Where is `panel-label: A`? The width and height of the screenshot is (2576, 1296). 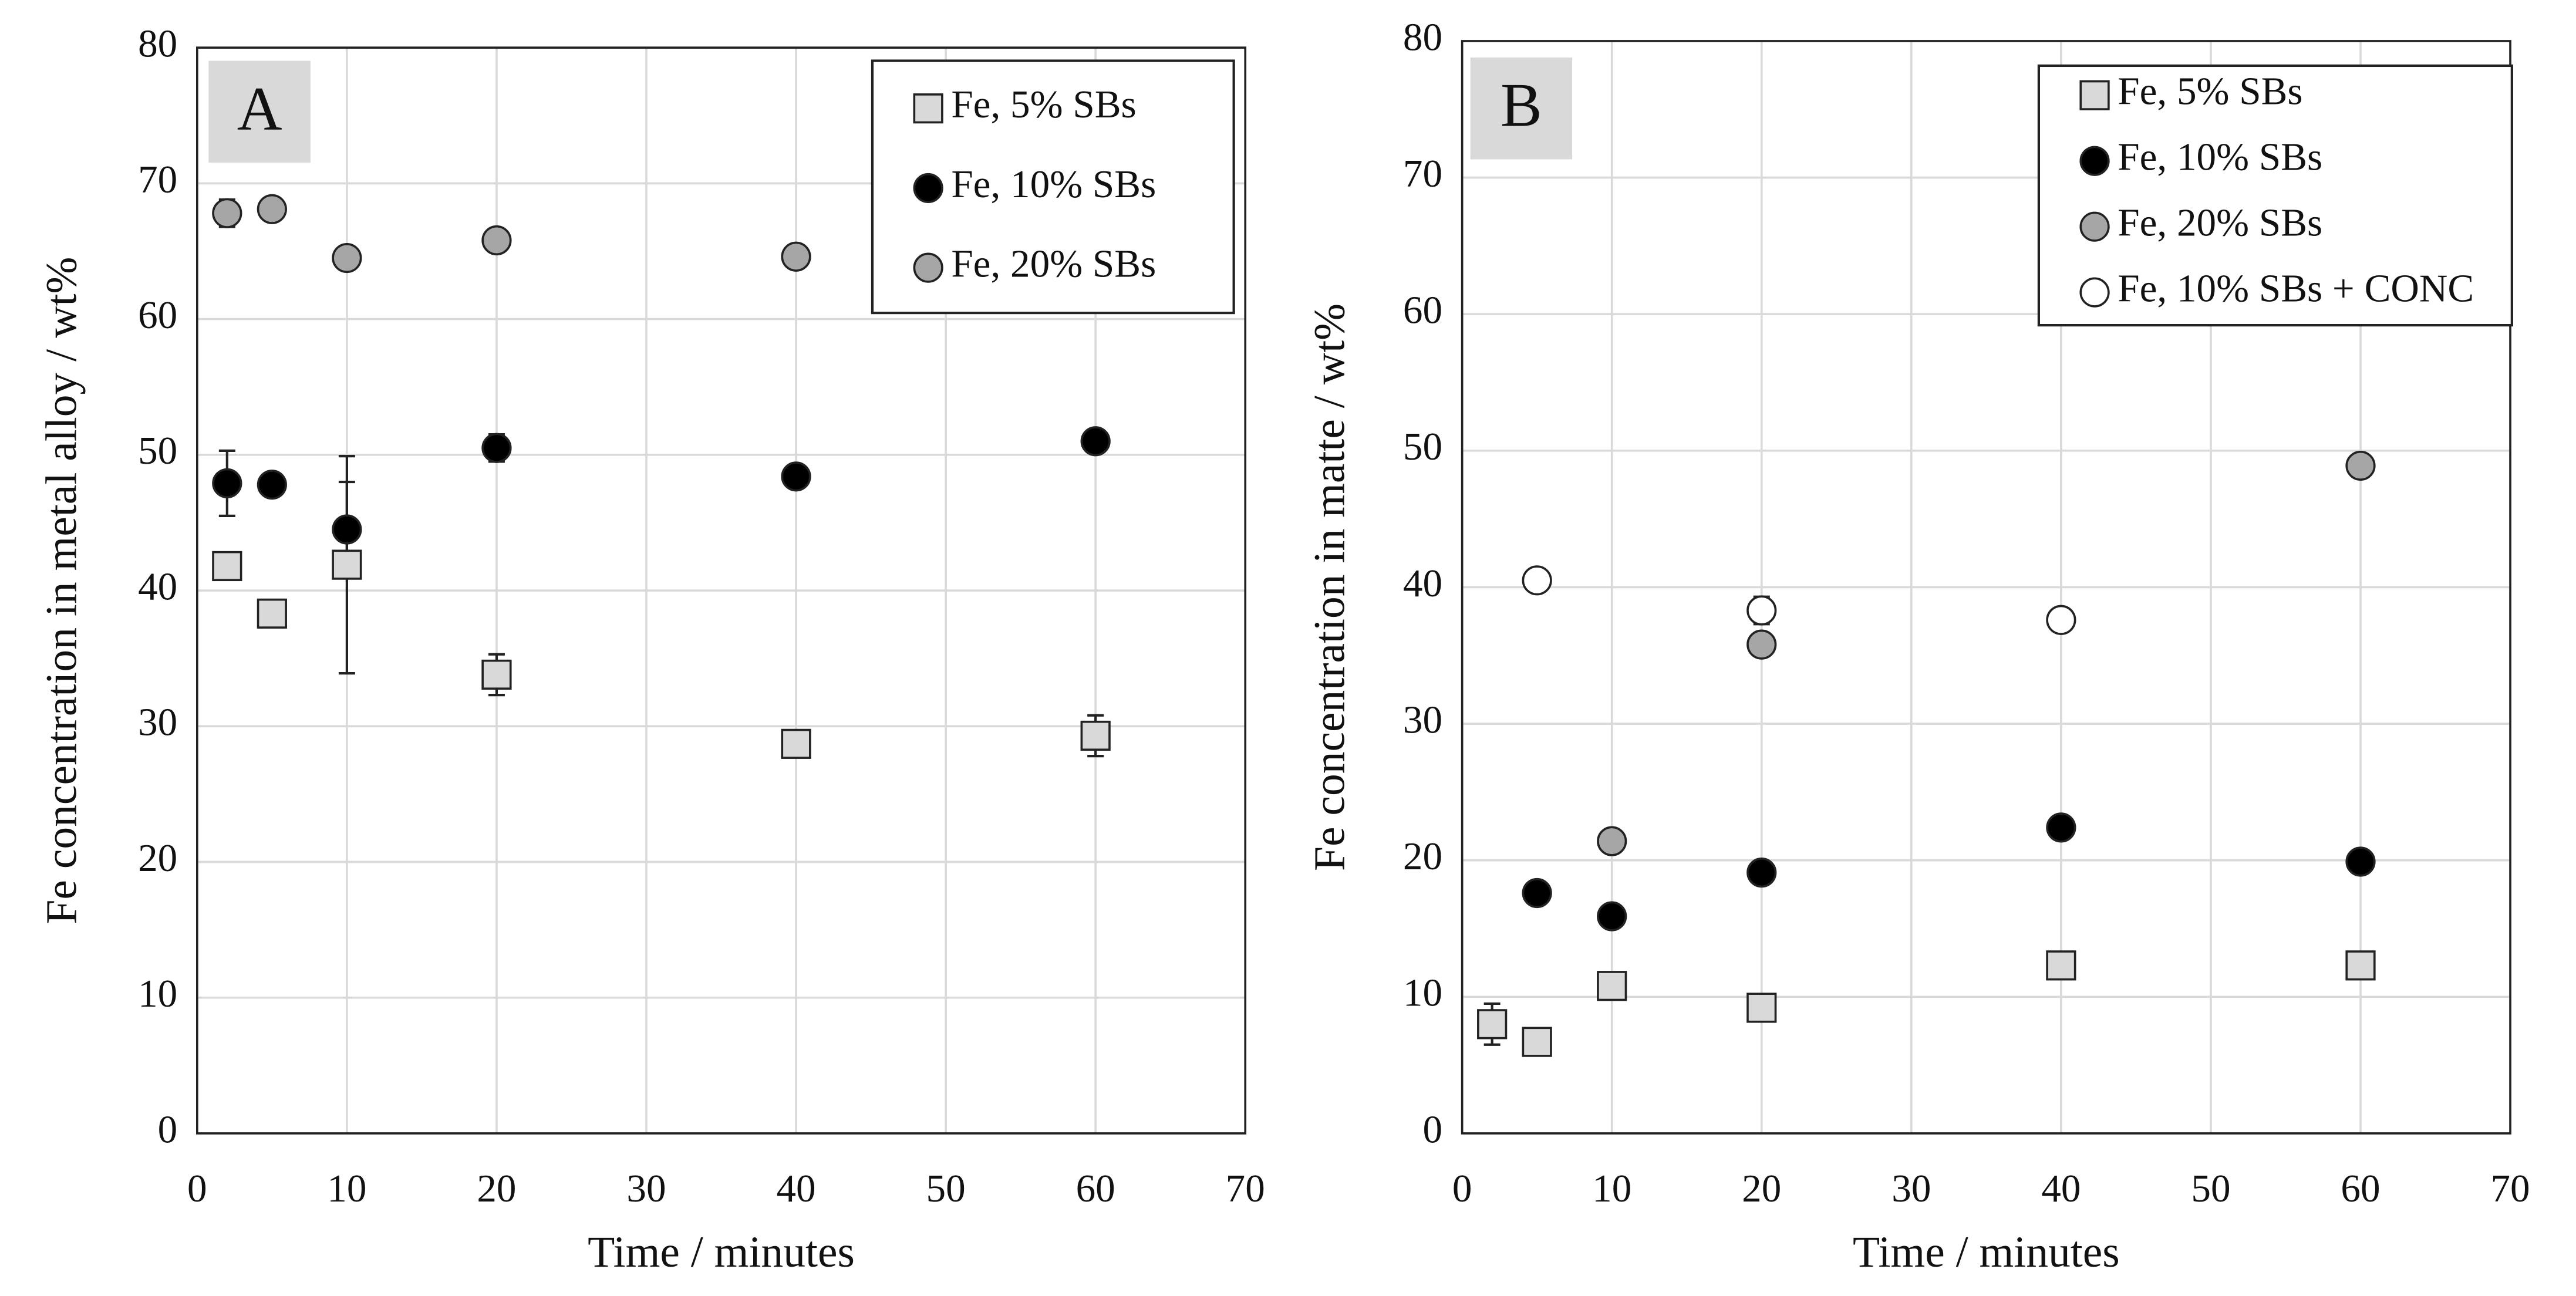
panel-label: A is located at coordinates (259, 109).